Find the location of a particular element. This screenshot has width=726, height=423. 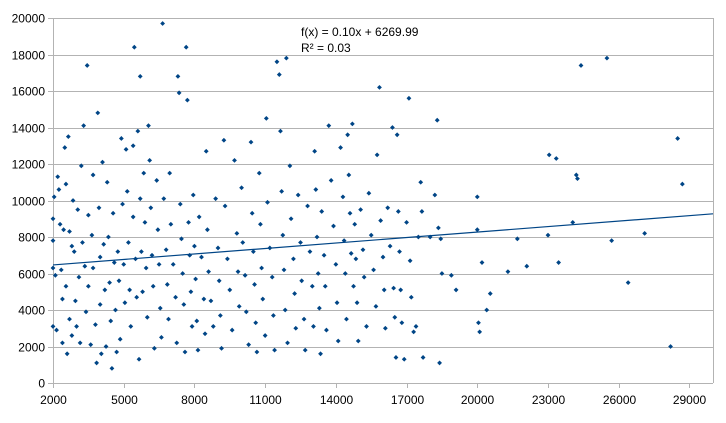

y-tick-label: 4000 is located at coordinates (31, 311).